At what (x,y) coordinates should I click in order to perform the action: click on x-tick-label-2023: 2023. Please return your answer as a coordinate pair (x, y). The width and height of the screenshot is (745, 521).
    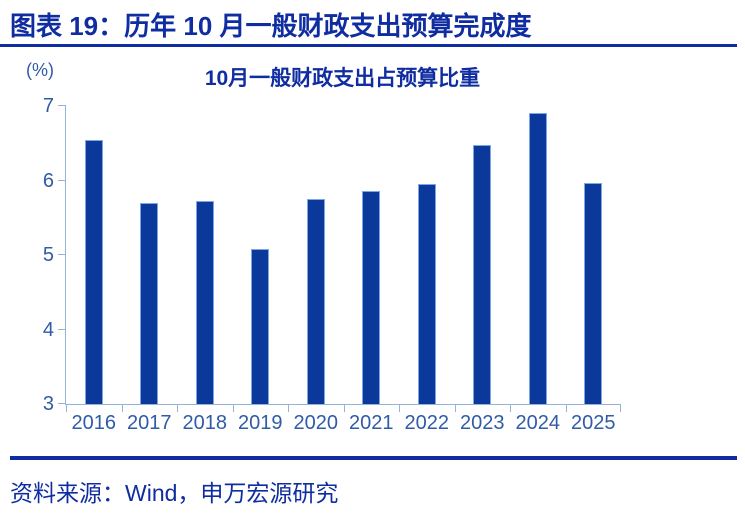
    Looking at the image, I should click on (482, 423).